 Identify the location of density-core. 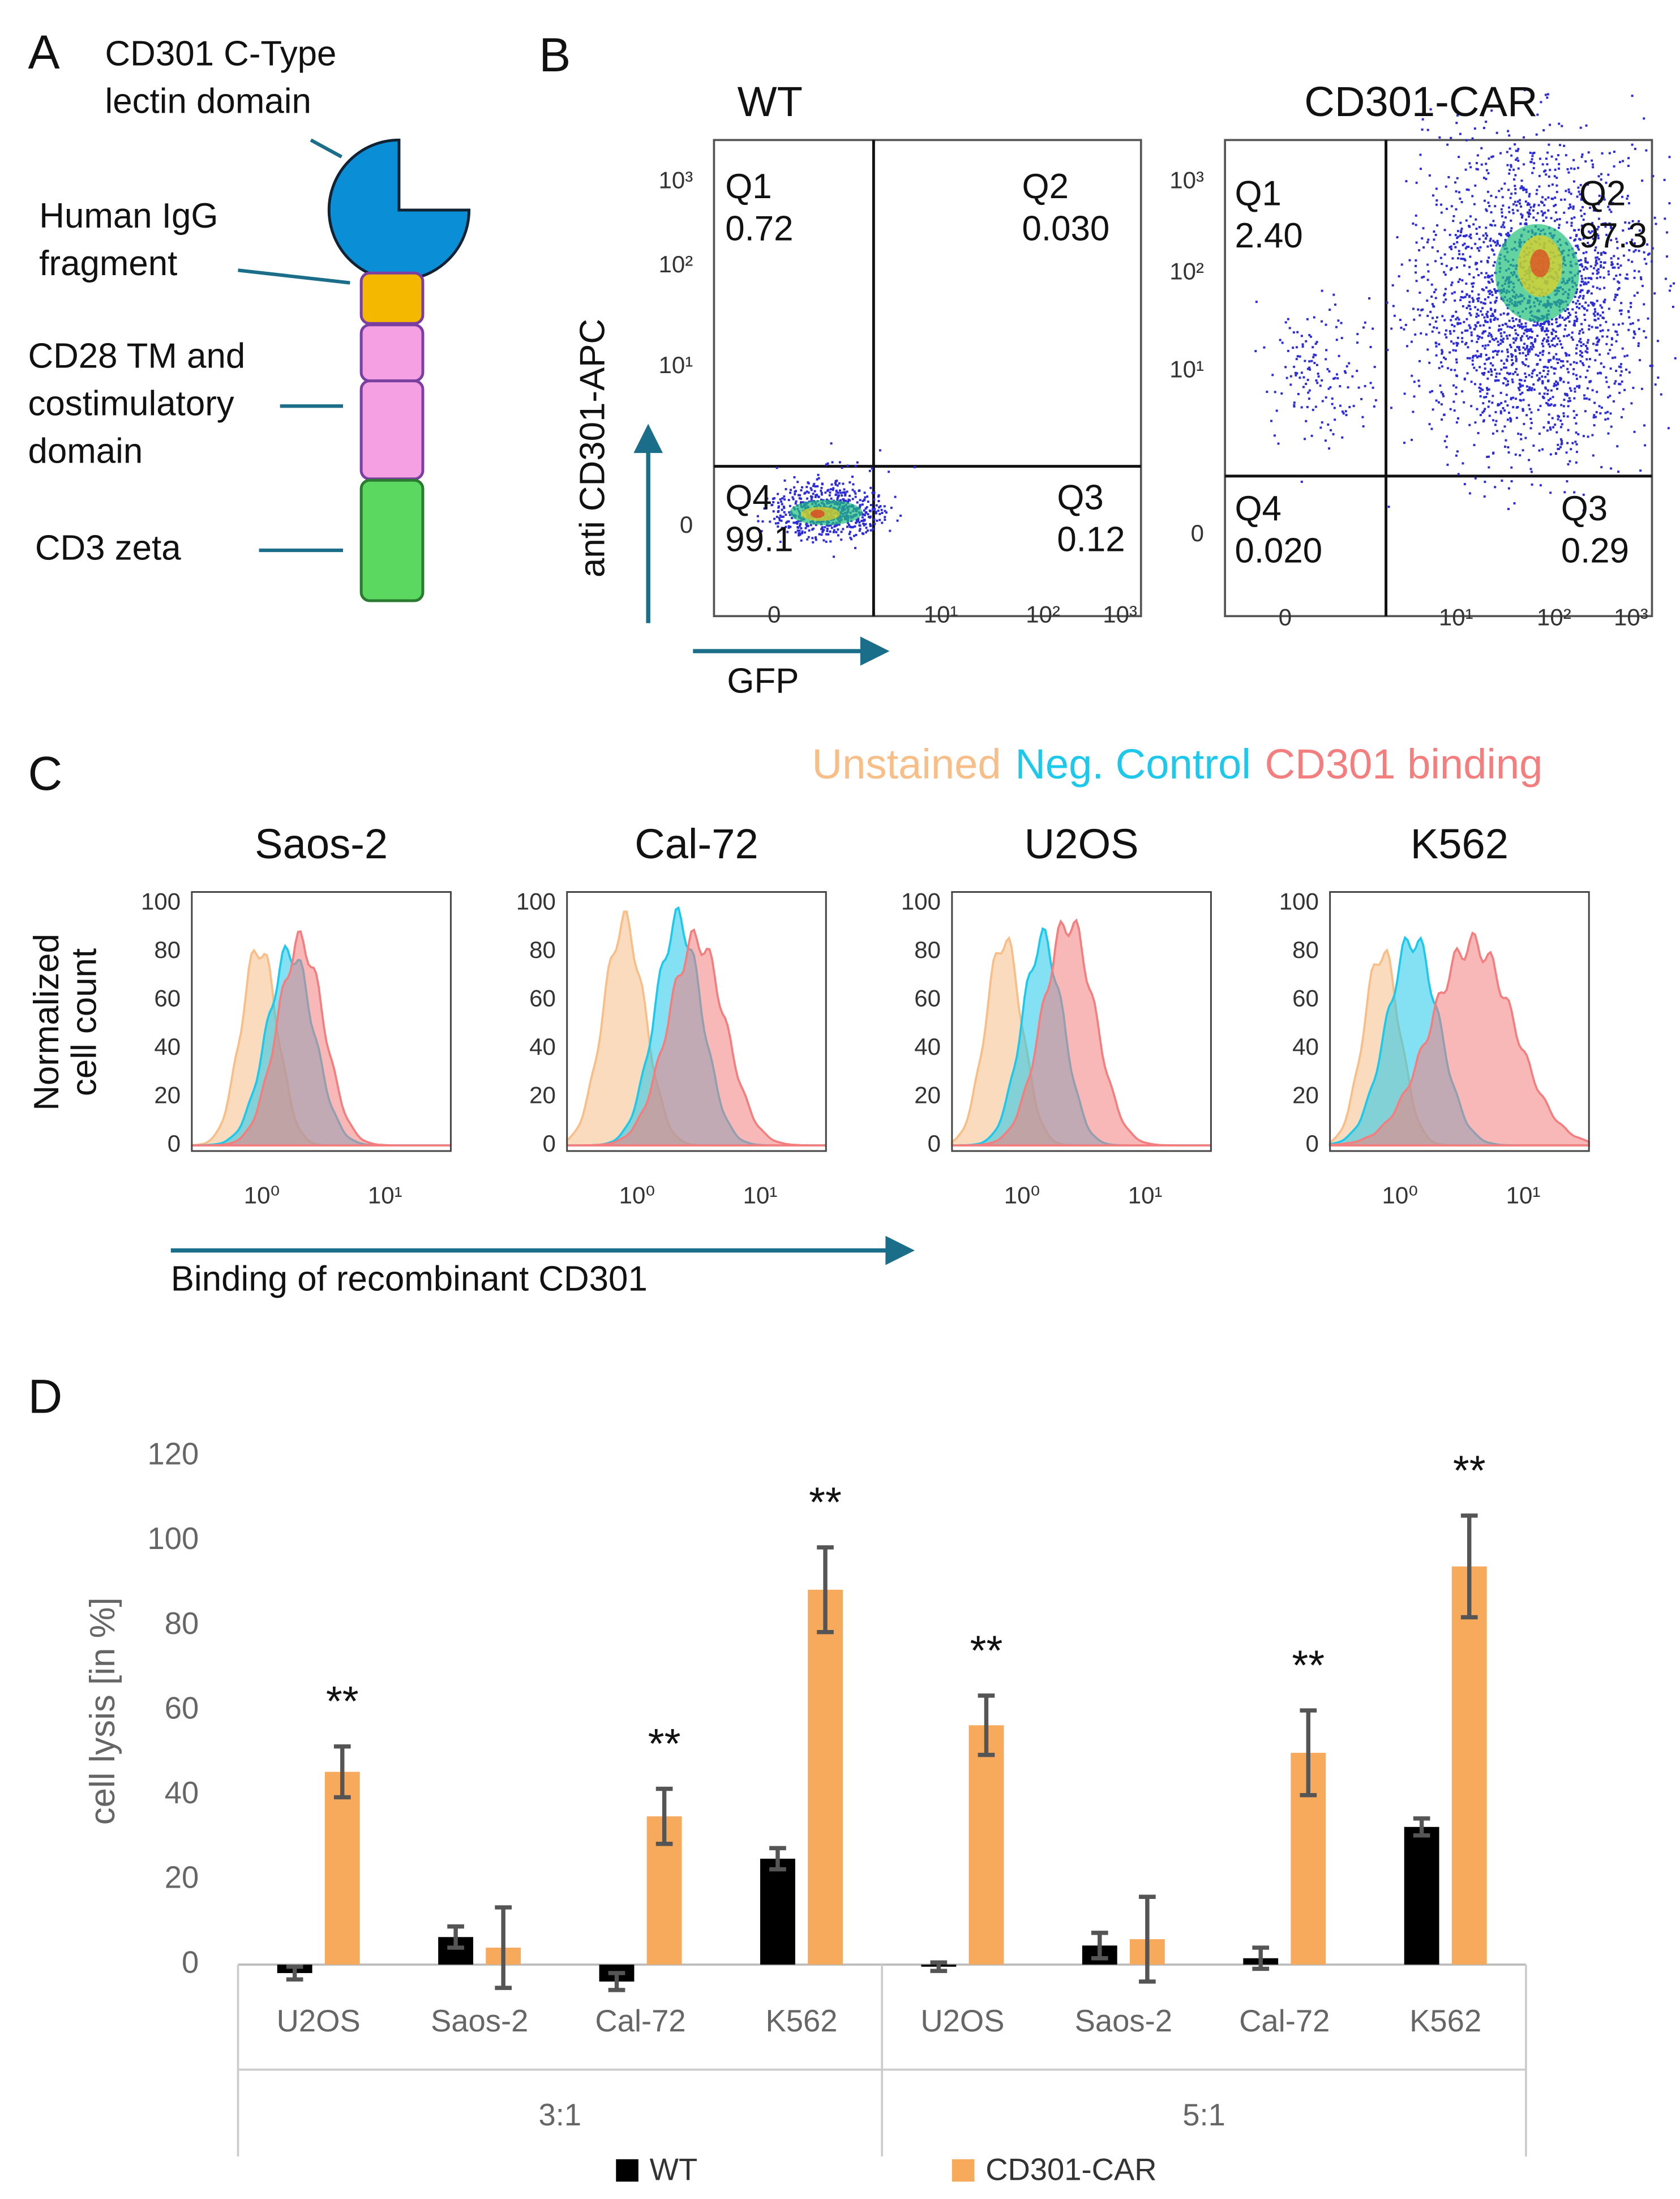
(1540, 263).